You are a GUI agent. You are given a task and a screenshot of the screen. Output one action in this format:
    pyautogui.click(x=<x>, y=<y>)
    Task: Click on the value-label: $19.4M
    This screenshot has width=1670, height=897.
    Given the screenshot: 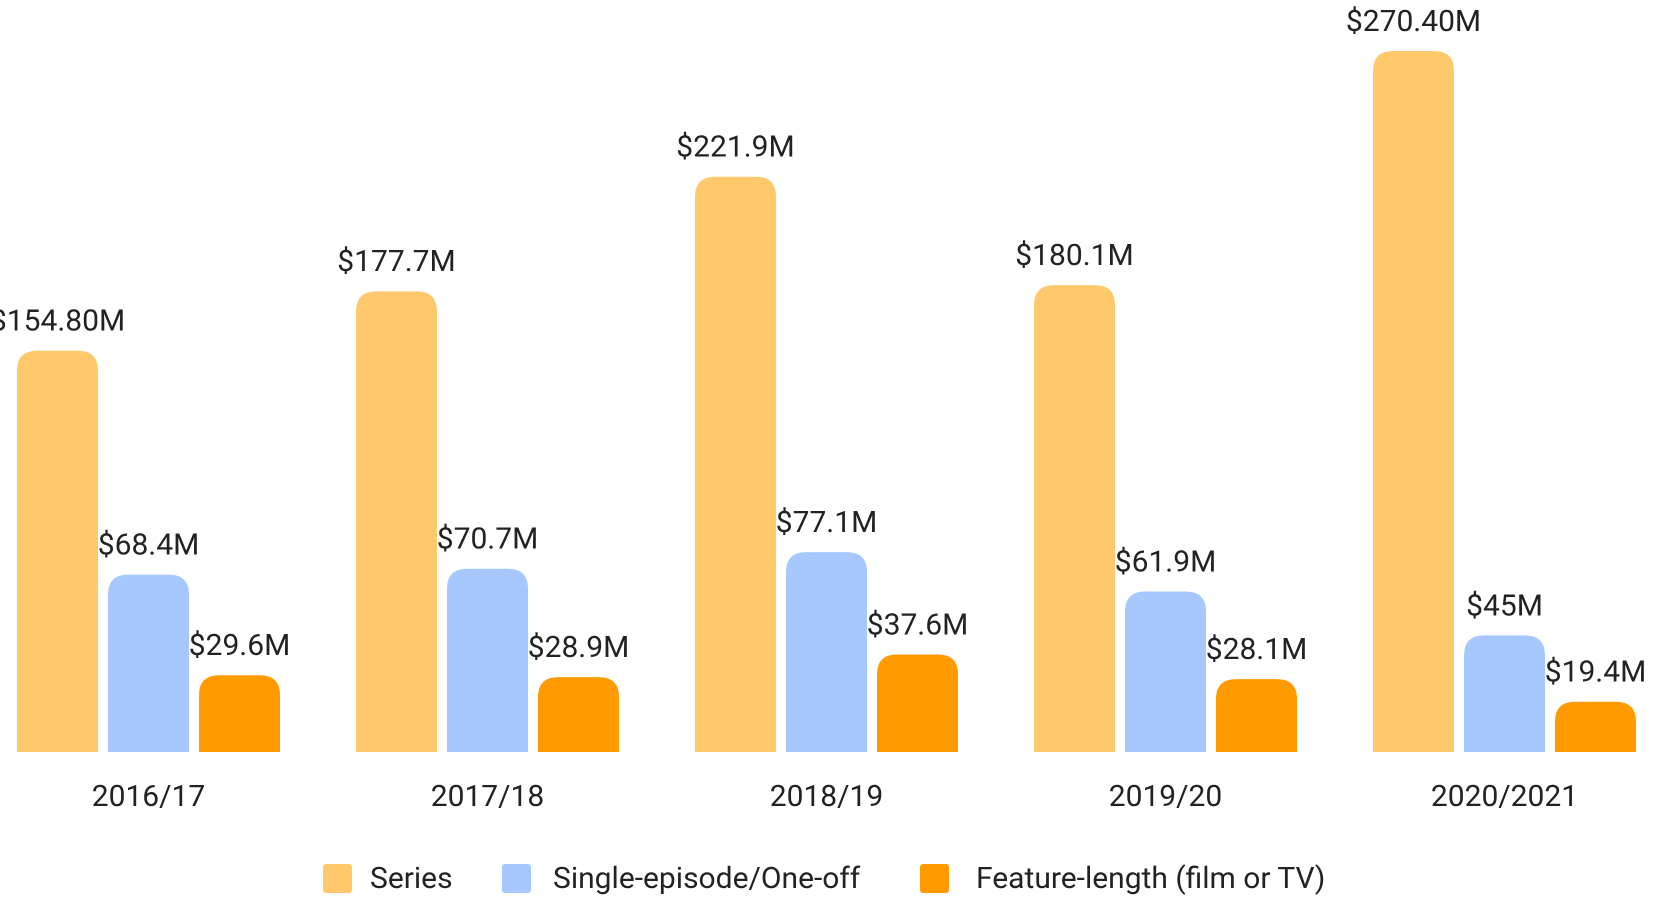 What is the action you would take?
    pyautogui.click(x=1596, y=672)
    